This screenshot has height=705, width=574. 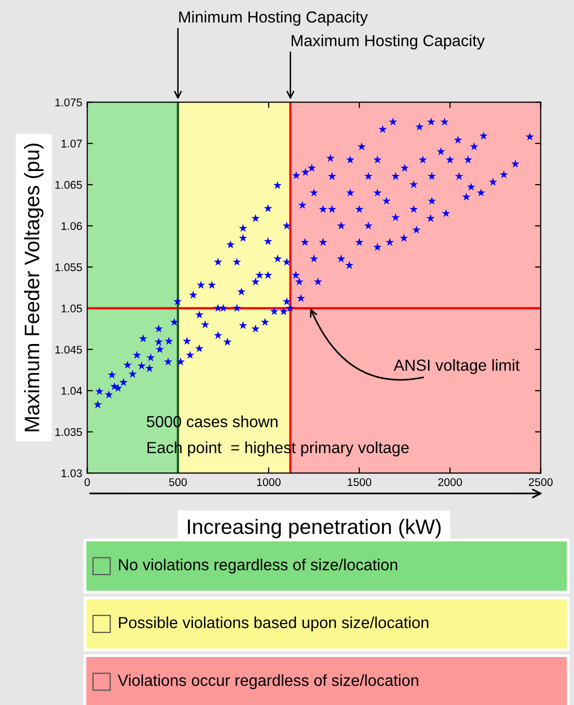 What do you see at coordinates (34, 288) in the screenshot?
I see `y-axis-title: Maximum Feeder Voltages (pu)` at bounding box center [34, 288].